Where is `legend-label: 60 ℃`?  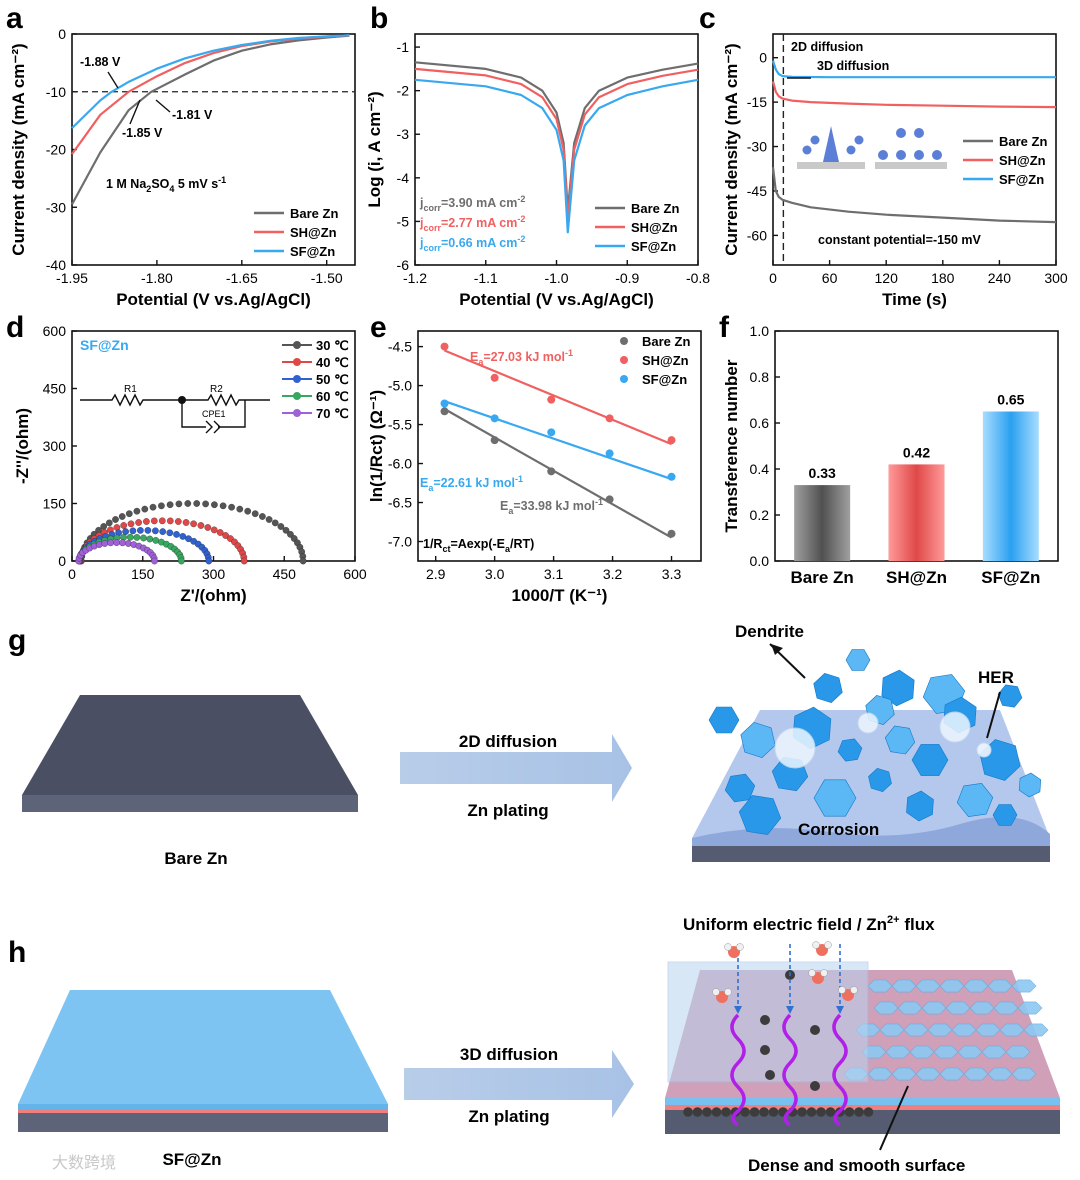 legend-label: 60 ℃ is located at coordinates (332, 396).